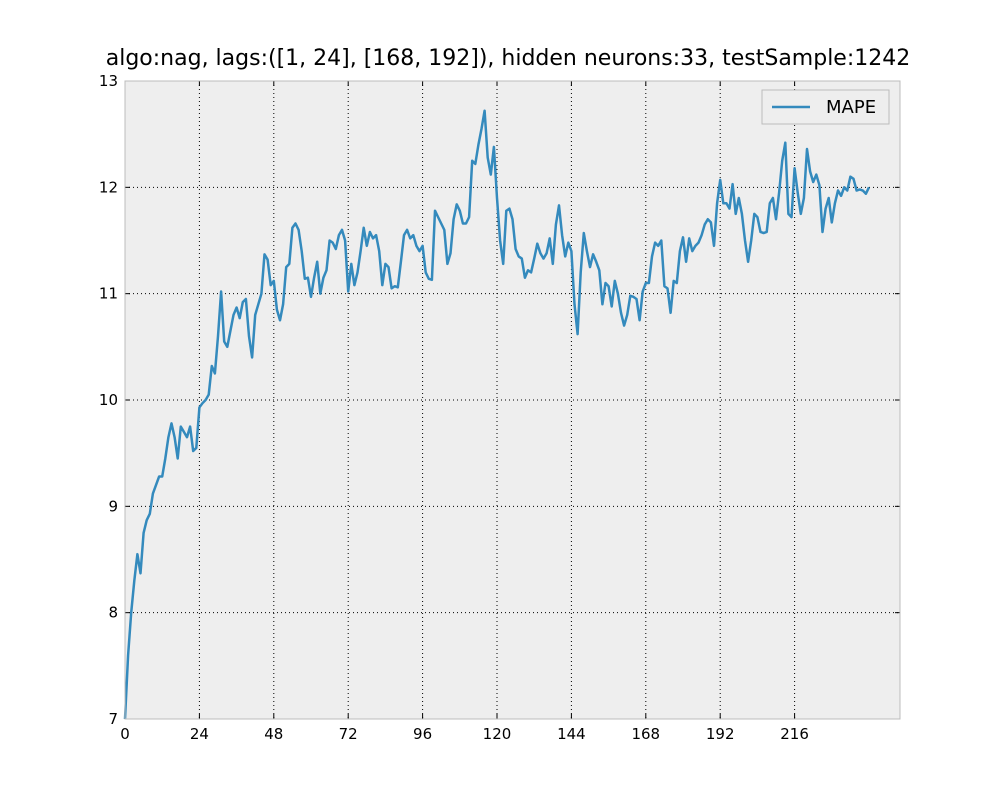 The width and height of the screenshot is (1000, 800). What do you see at coordinates (125, 734) in the screenshot?
I see `x-tick-label: 0` at bounding box center [125, 734].